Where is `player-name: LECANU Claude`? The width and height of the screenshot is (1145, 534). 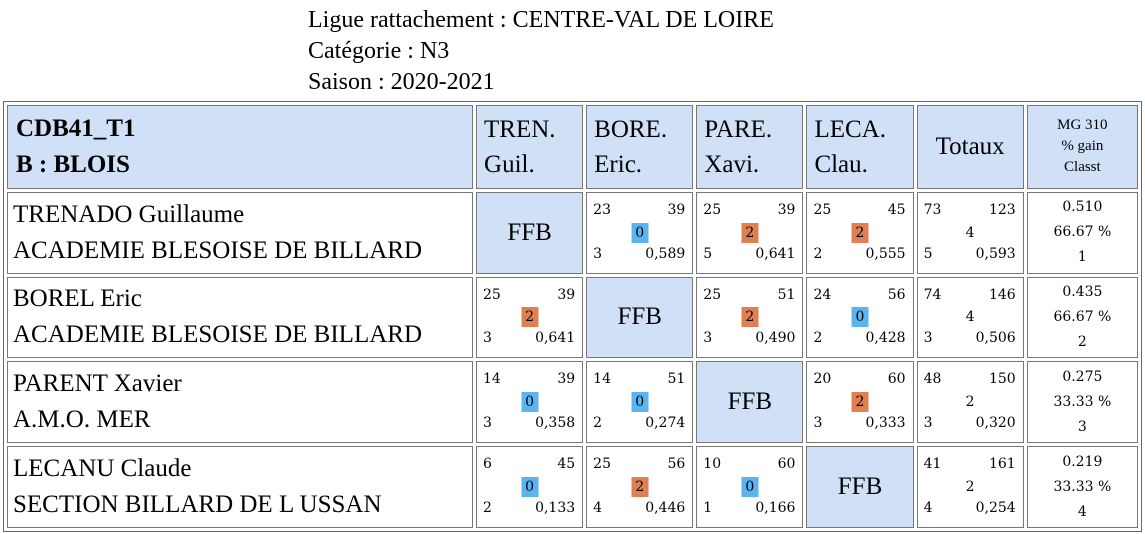
player-name: LECANU Claude is located at coordinates (102, 469).